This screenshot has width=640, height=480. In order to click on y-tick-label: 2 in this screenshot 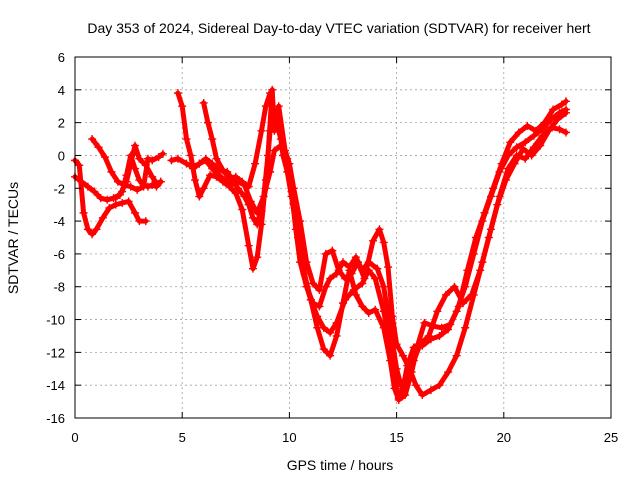, I will do `click(61, 123)`.